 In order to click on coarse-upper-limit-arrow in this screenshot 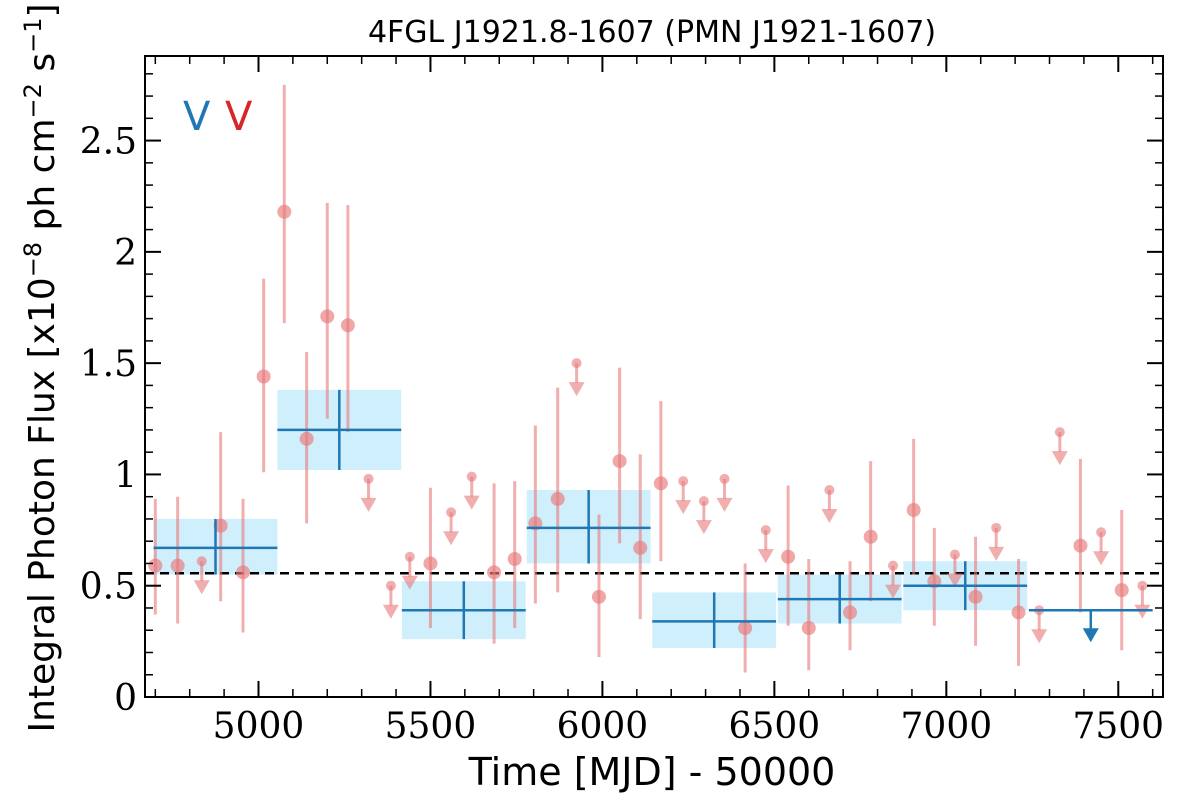, I will do `click(1090, 635)`.